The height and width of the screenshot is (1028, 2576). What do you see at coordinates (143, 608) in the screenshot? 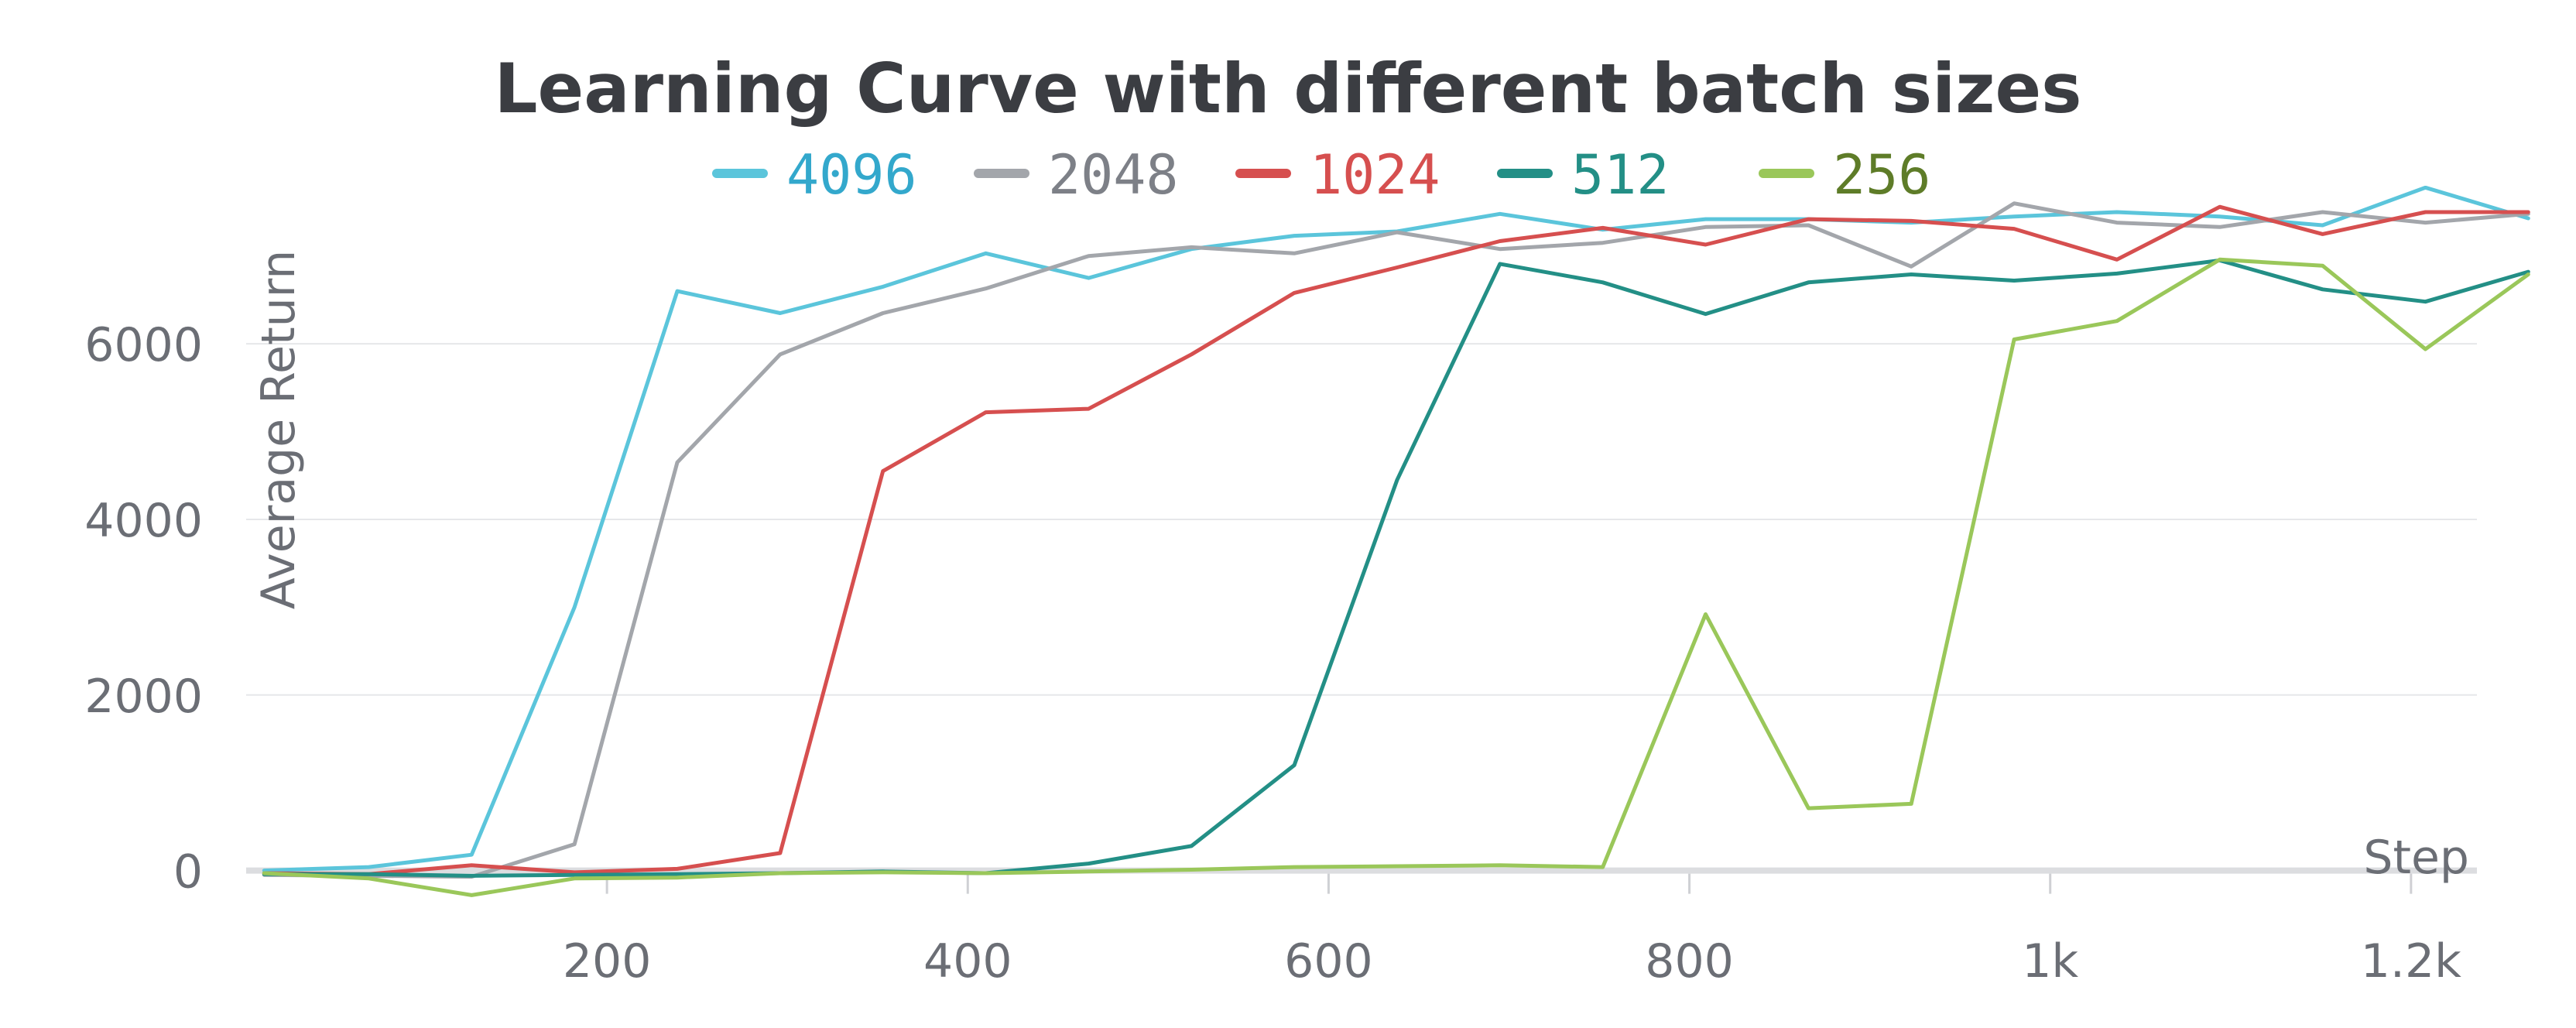
I see `y-axis: 0 2000 4000 6000` at bounding box center [143, 608].